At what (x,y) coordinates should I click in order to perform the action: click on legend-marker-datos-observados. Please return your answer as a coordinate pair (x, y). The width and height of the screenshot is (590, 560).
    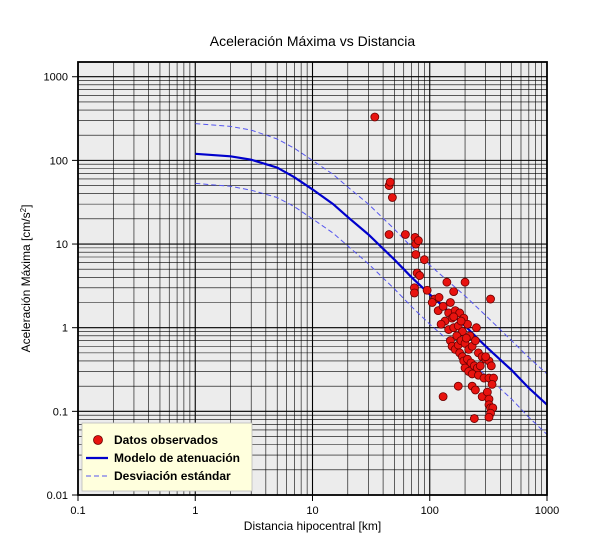
    Looking at the image, I should click on (98, 440).